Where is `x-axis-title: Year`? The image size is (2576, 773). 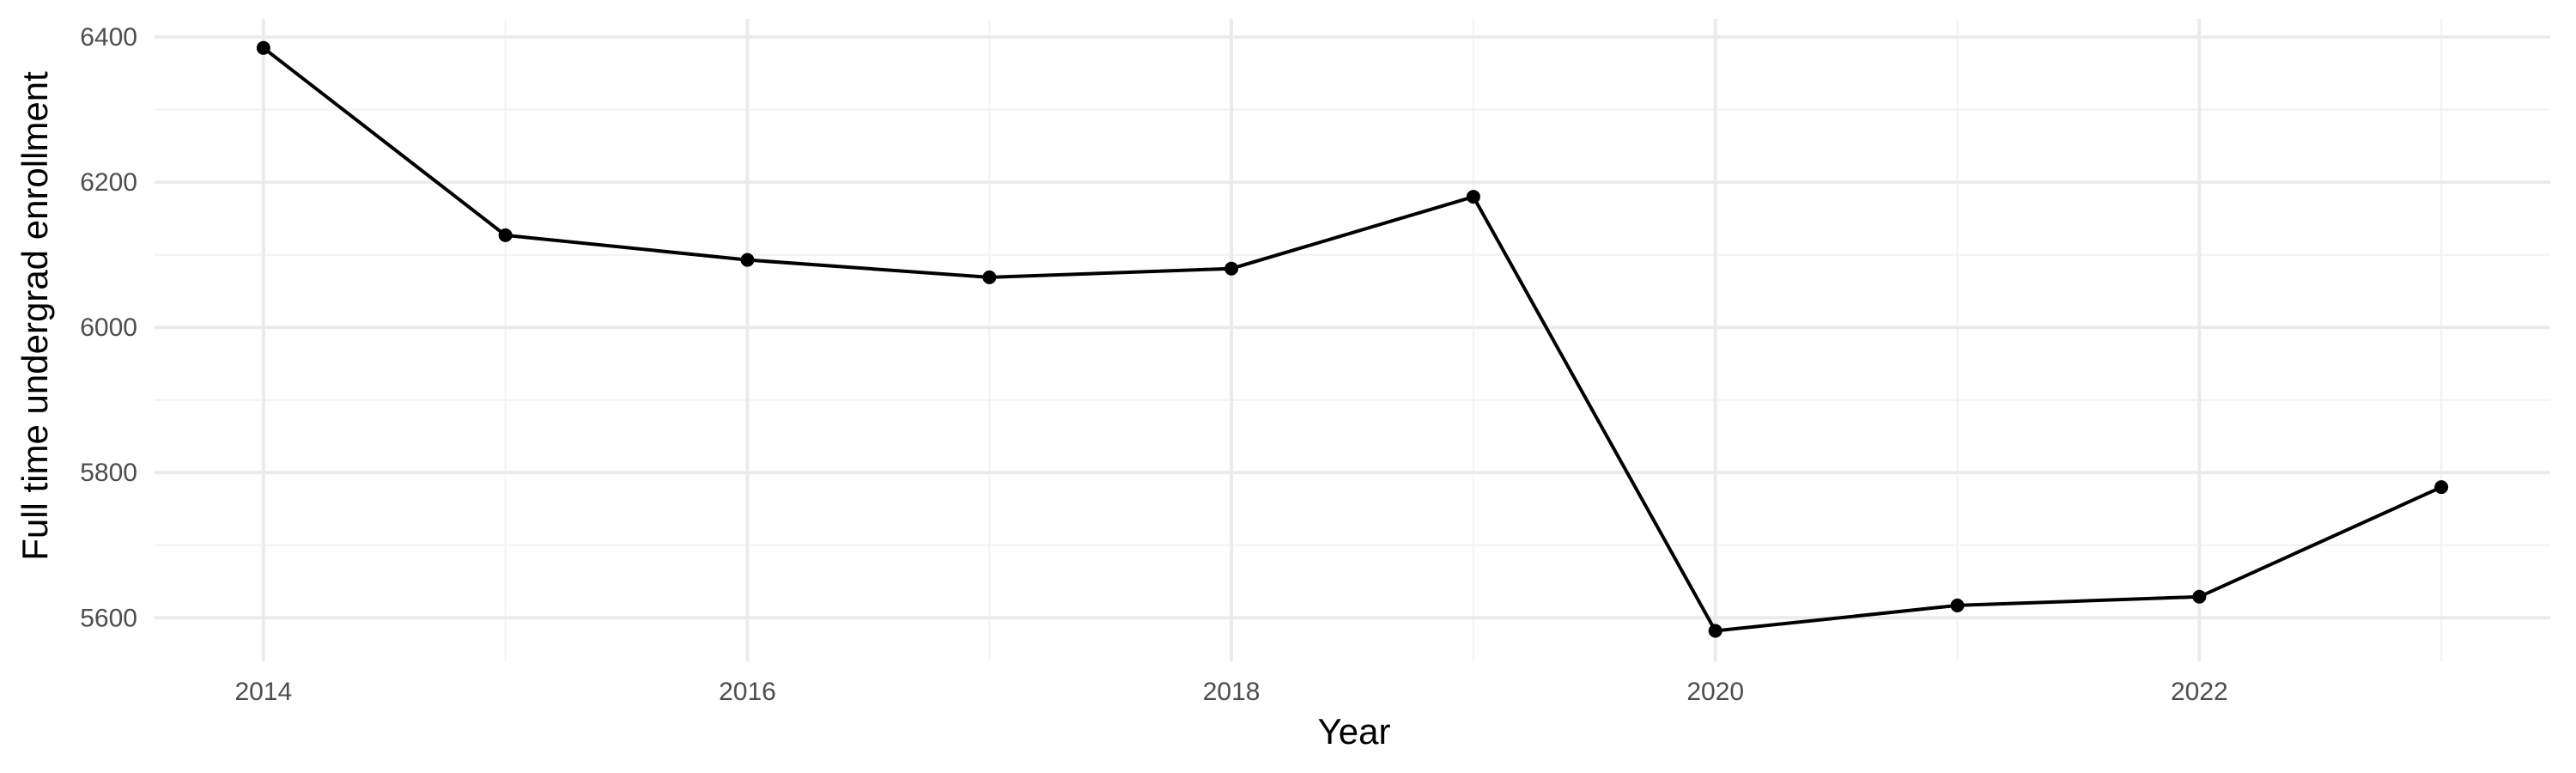 x-axis-title: Year is located at coordinates (1354, 731).